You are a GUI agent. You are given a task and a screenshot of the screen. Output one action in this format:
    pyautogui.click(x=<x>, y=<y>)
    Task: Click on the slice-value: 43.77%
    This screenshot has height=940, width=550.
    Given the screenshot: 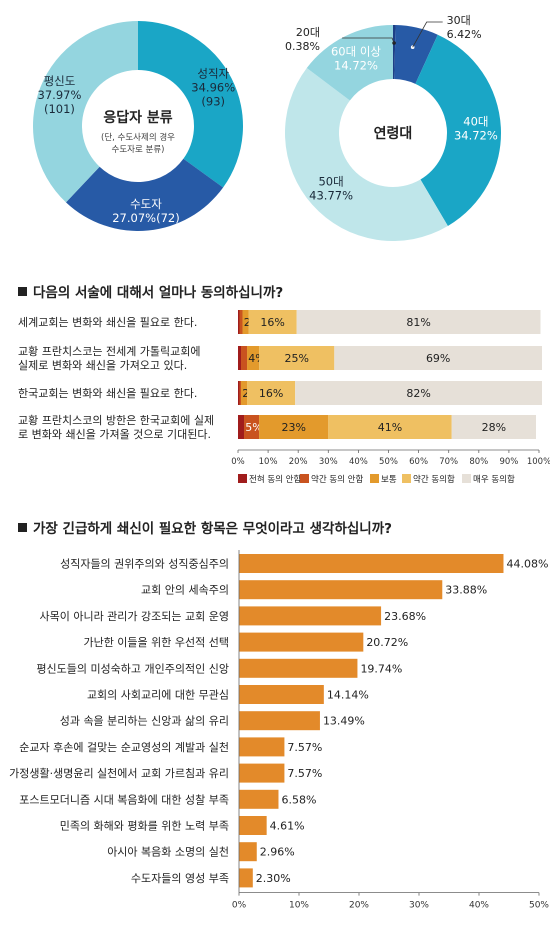 What is the action you would take?
    pyautogui.click(x=331, y=195)
    